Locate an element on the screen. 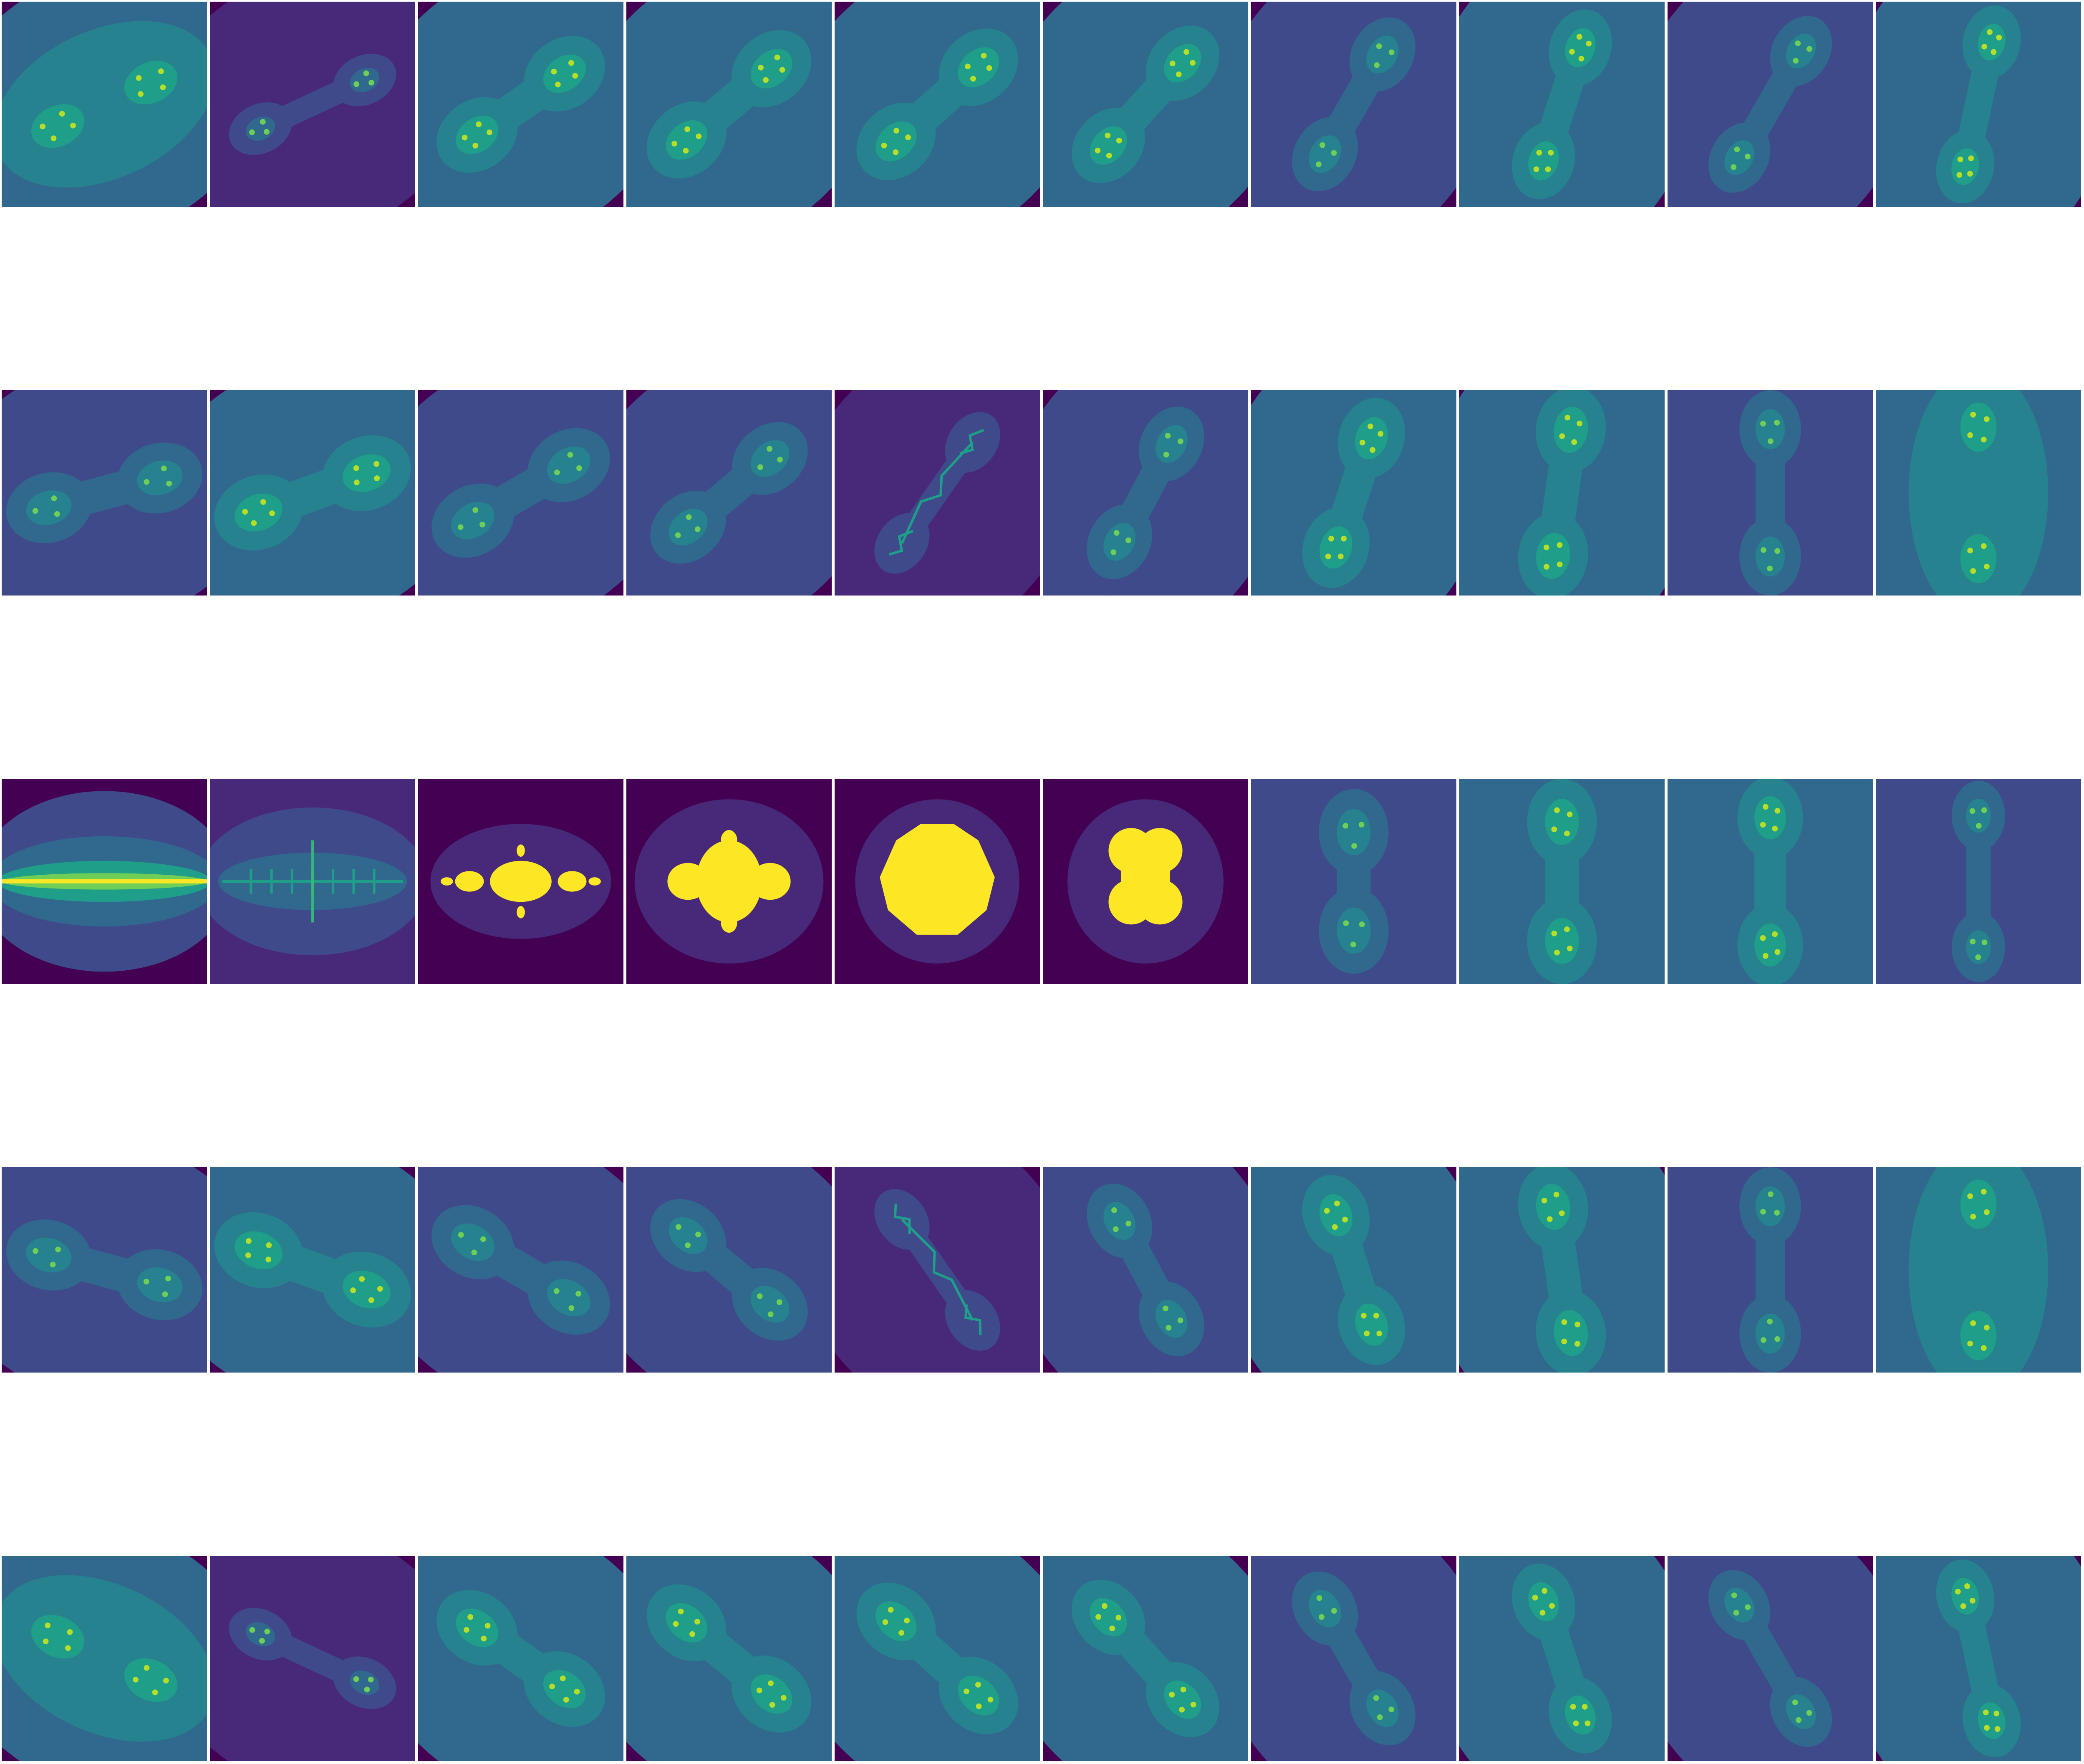 The height and width of the screenshot is (1764, 2084). julia-dendrite is located at coordinates (937, 493).